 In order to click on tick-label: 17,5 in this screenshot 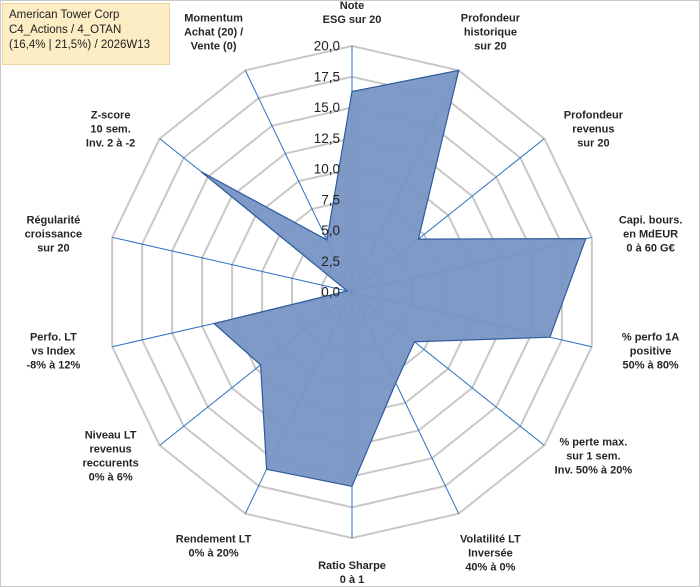, I will do `click(327, 76)`.